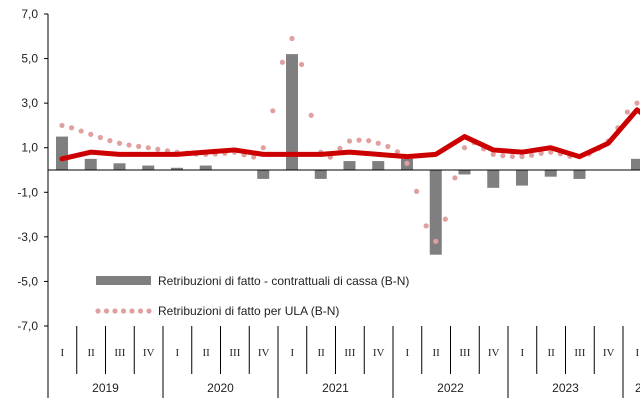 The width and height of the screenshot is (640, 398). Describe the element at coordinates (27, 326) in the screenshot. I see `y-tick-label: -7,0` at that location.